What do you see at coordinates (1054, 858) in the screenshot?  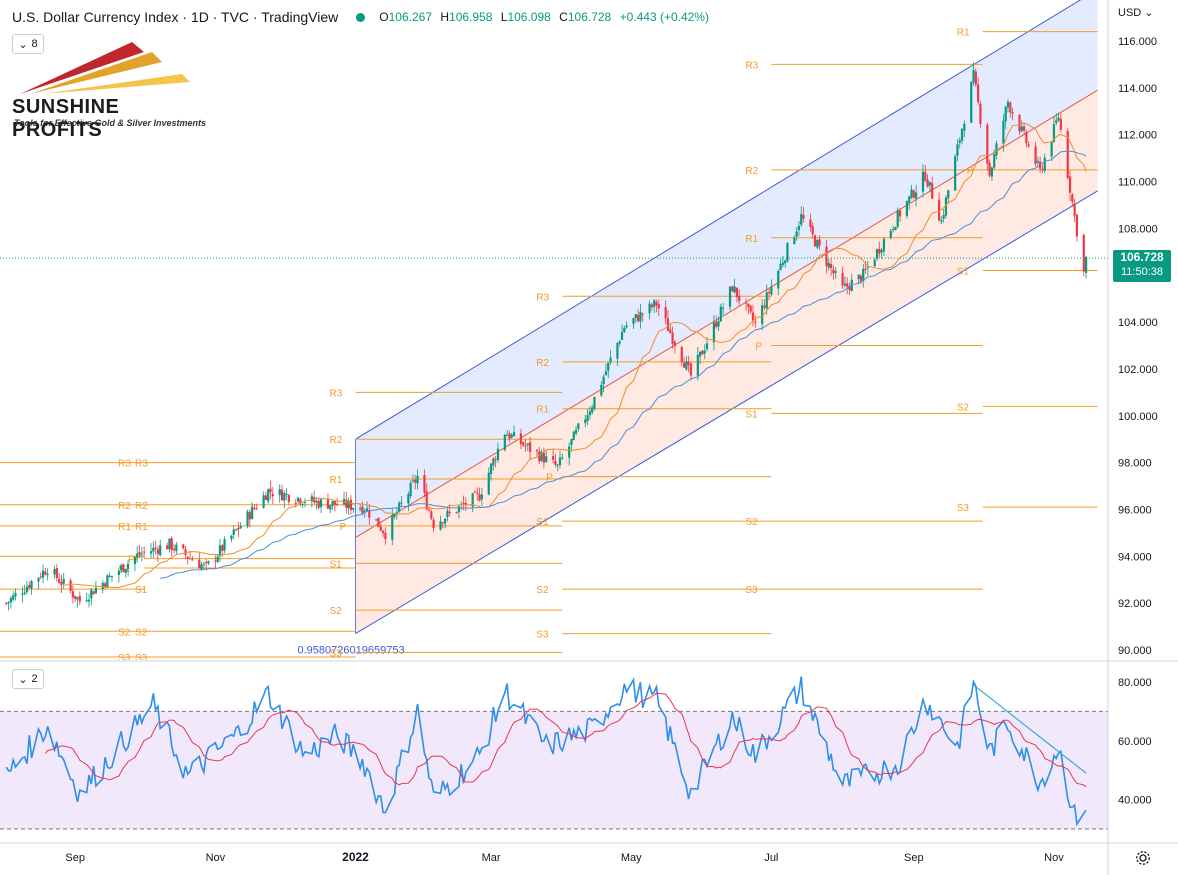 I see `time-label: Nov` at bounding box center [1054, 858].